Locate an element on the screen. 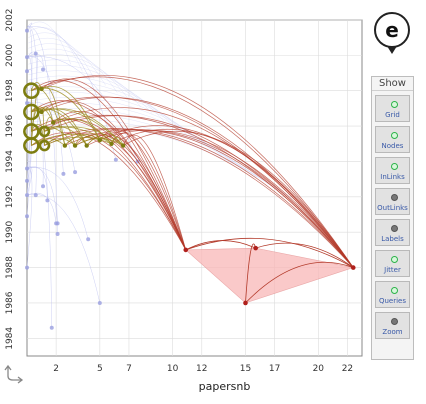 The width and height of the screenshot is (426, 404). toggle-grid: Grid is located at coordinates (392, 108).